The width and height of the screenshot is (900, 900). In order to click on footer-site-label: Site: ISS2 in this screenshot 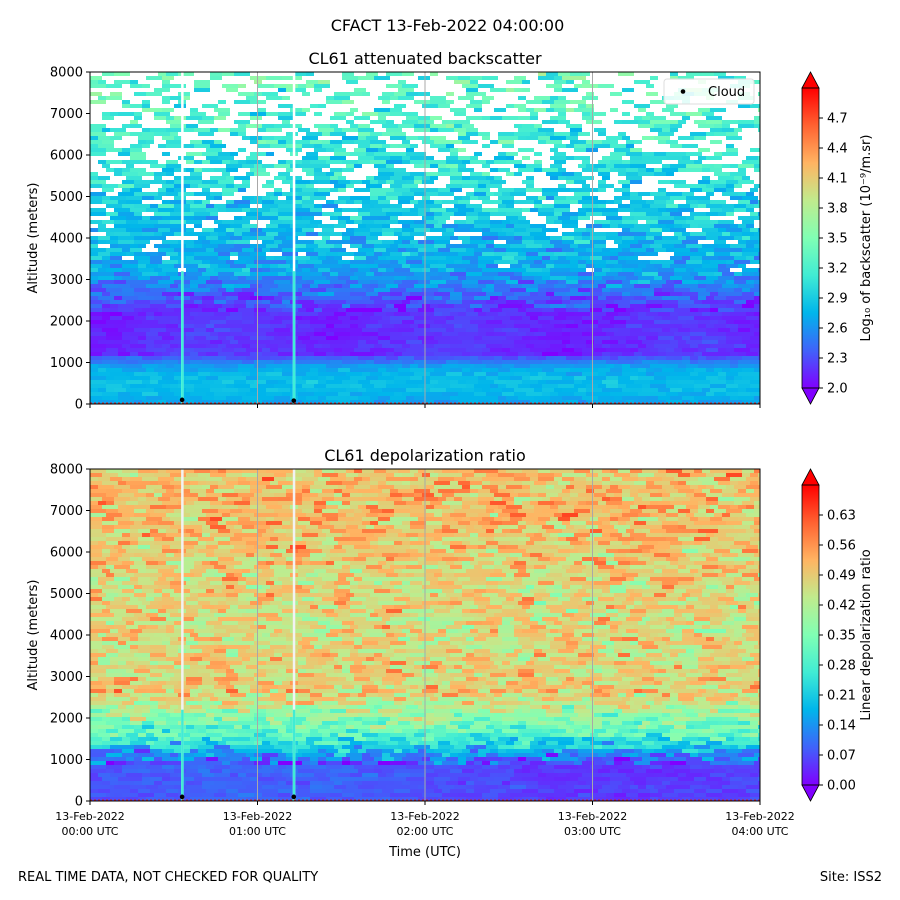, I will do `click(850, 877)`.